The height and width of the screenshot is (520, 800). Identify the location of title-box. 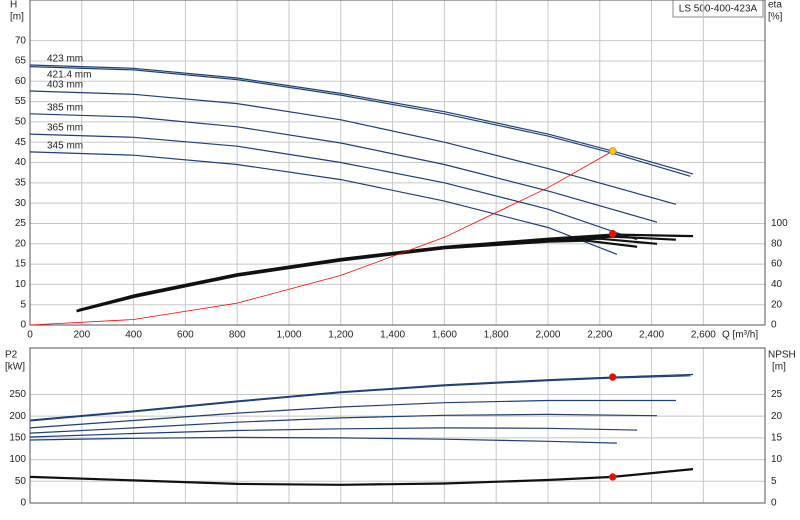
(718, 9).